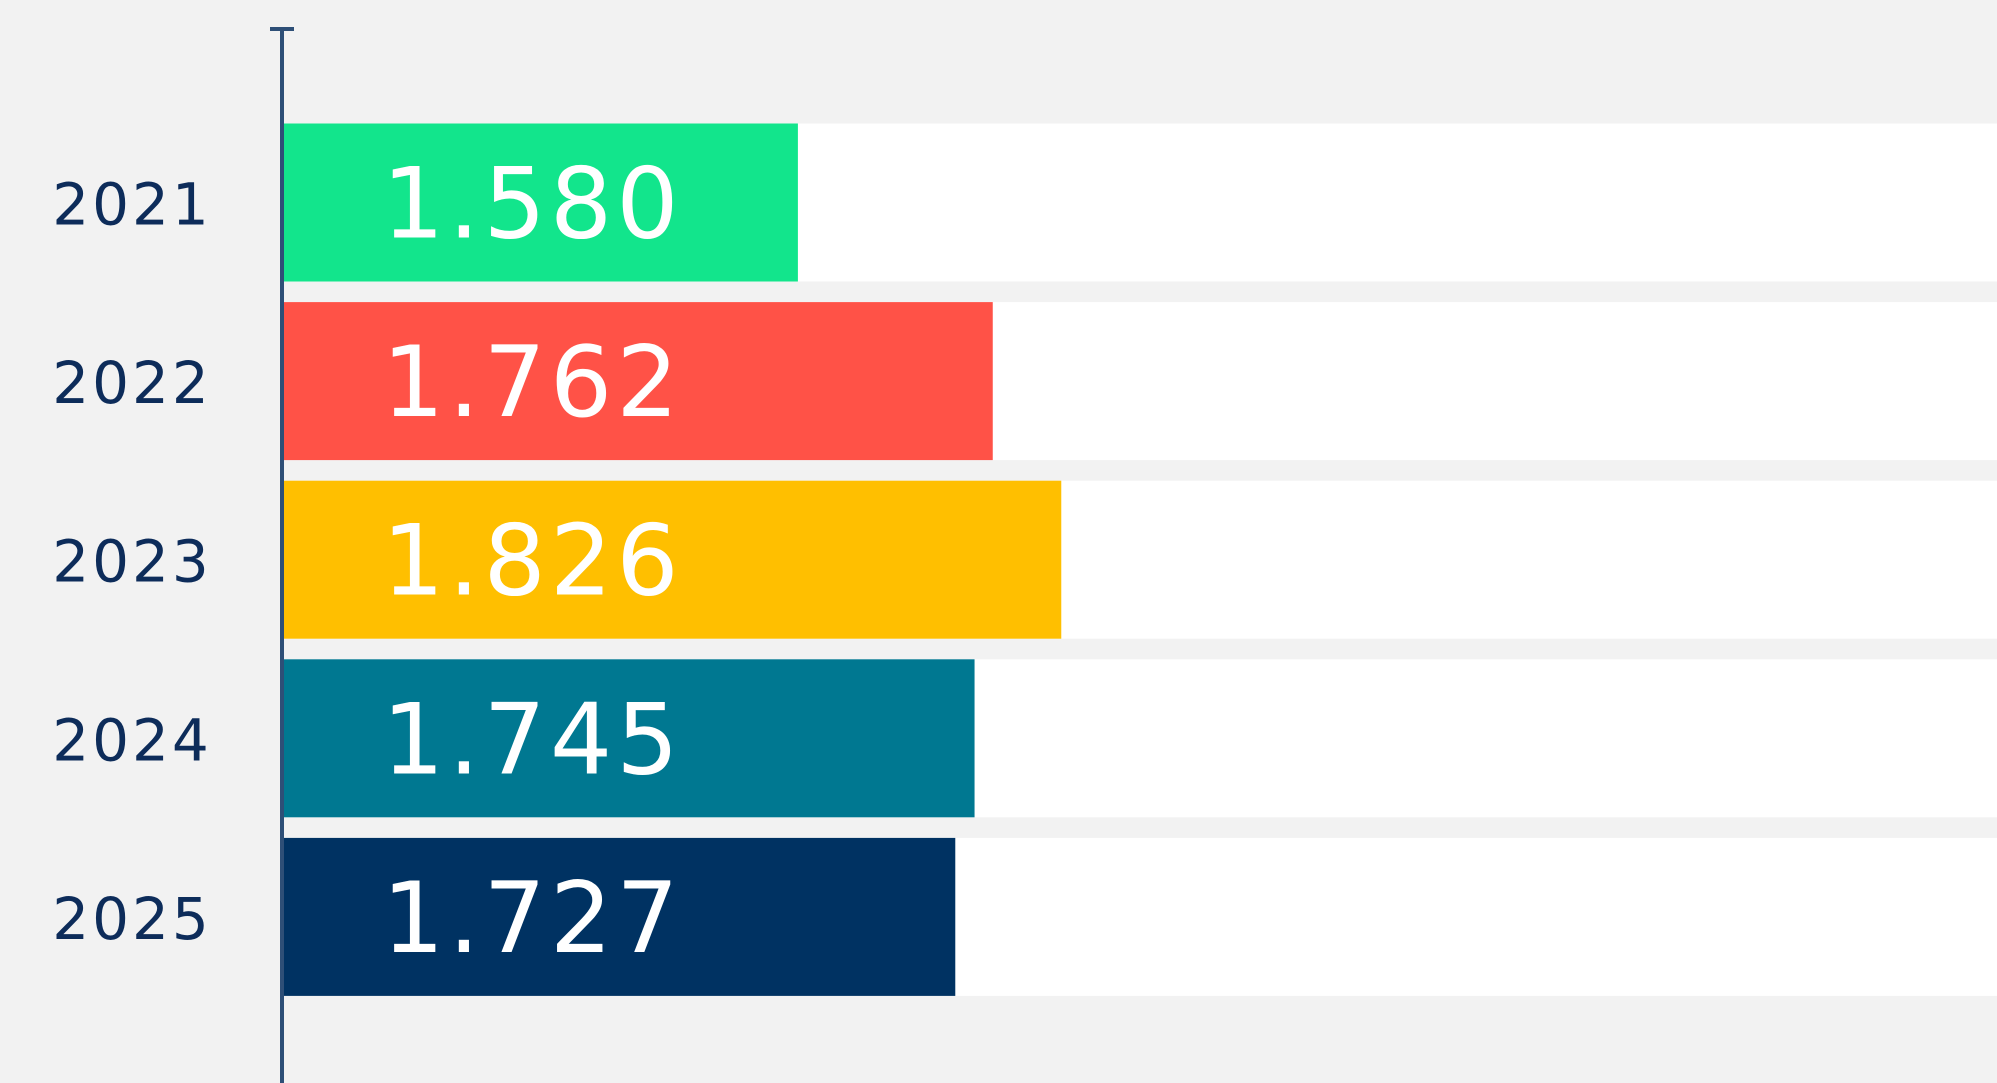  I want to click on category-label: 2023, so click(132, 562).